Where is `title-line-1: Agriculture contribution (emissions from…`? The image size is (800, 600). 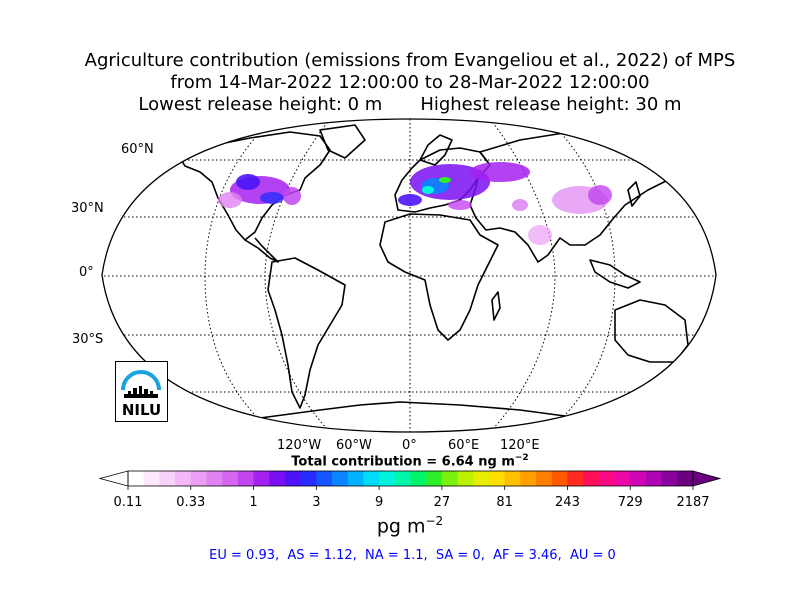 title-line-1: Agriculture contribution (emissions from… is located at coordinates (410, 60).